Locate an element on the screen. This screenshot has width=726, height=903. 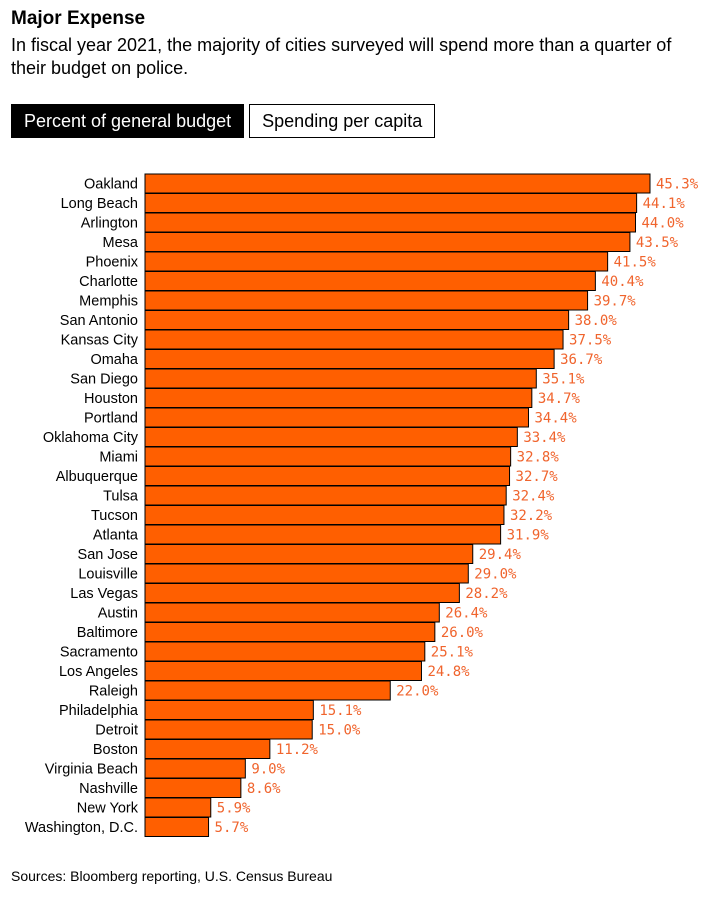
value-label: 33.4% is located at coordinates (544, 438).